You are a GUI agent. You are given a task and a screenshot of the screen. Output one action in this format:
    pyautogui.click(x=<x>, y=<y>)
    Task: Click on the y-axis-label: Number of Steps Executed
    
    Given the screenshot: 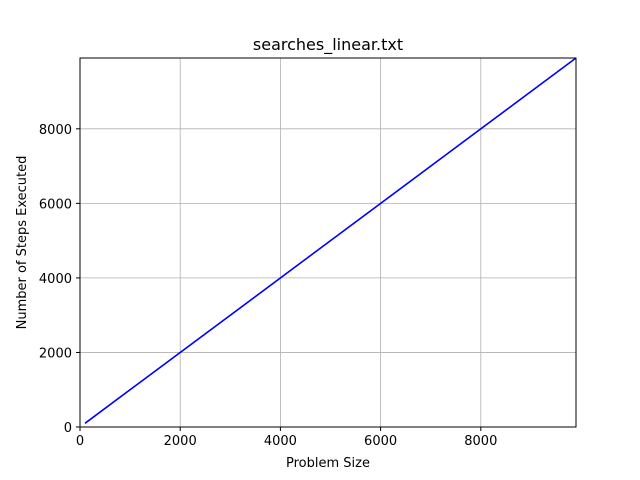 What is the action you would take?
    pyautogui.click(x=22, y=243)
    